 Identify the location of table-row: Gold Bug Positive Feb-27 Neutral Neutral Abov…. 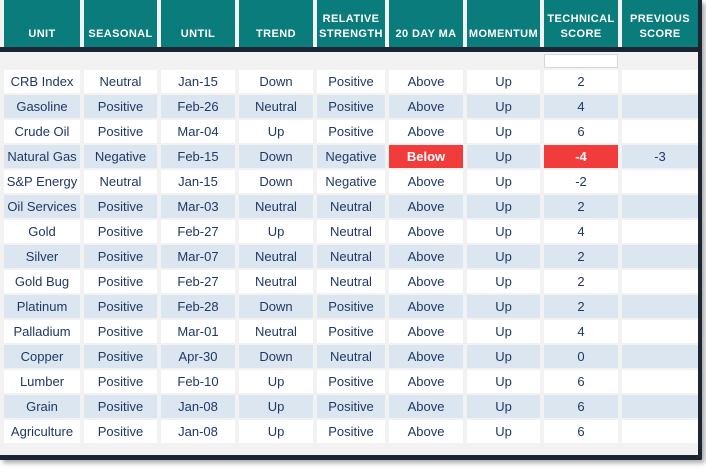
(351, 281).